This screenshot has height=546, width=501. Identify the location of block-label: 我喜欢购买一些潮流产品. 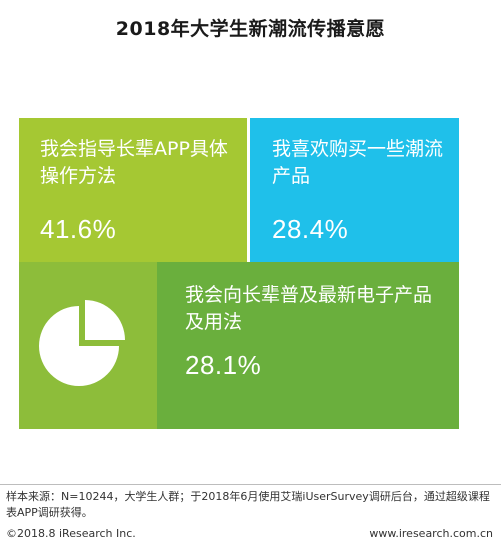
(358, 162).